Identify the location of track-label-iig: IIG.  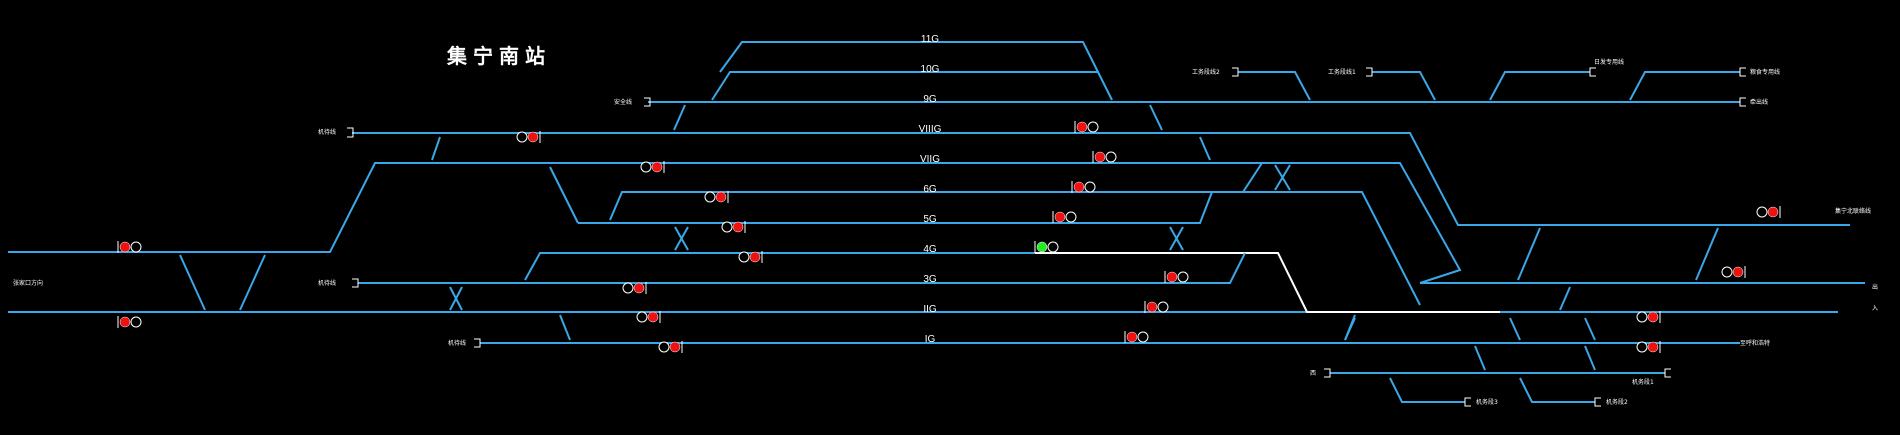
(930, 309).